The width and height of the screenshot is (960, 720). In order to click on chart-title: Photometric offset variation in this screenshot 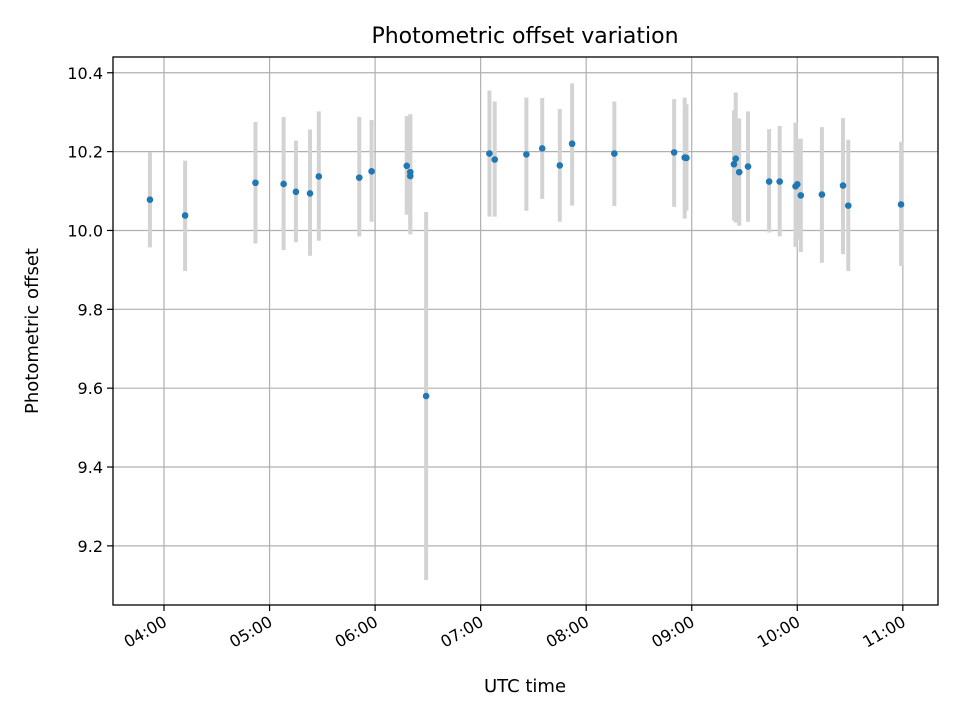, I will do `click(524, 36)`.